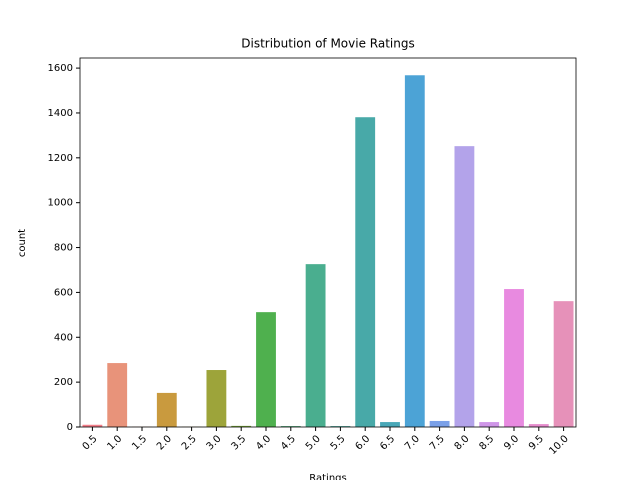 The height and width of the screenshot is (480, 640). Describe the element at coordinates (288, 442) in the screenshot. I see `x-tick-label: 4.5` at that location.